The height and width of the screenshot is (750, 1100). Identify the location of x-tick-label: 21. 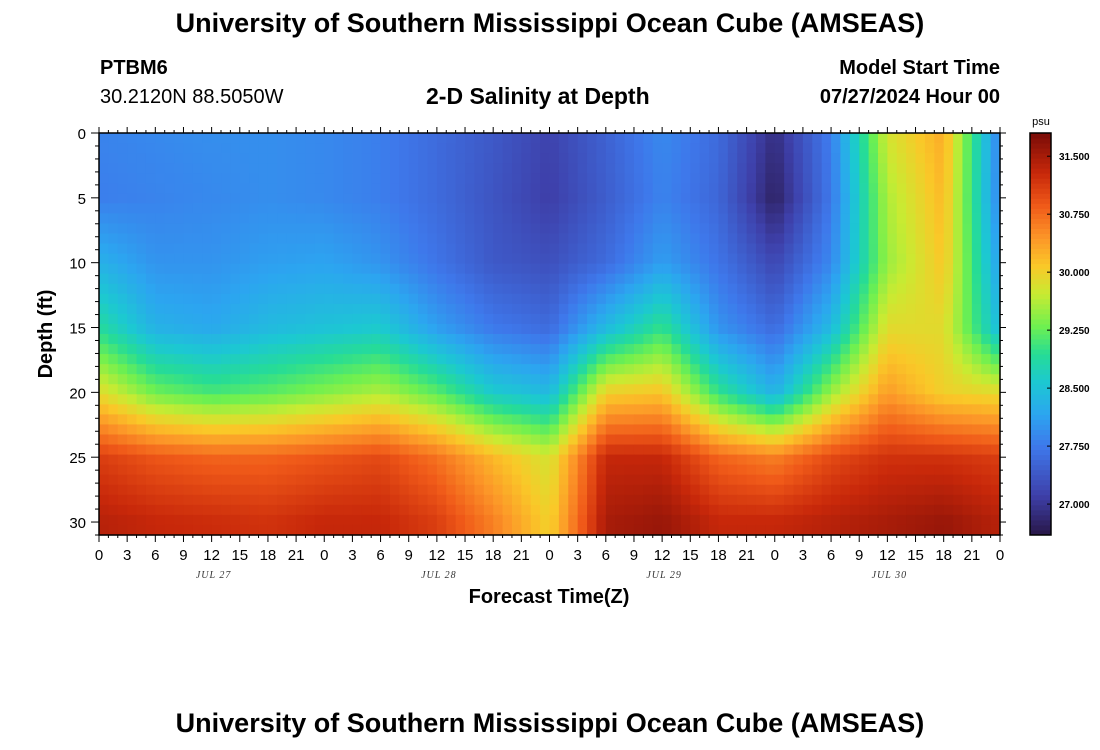
(746, 555).